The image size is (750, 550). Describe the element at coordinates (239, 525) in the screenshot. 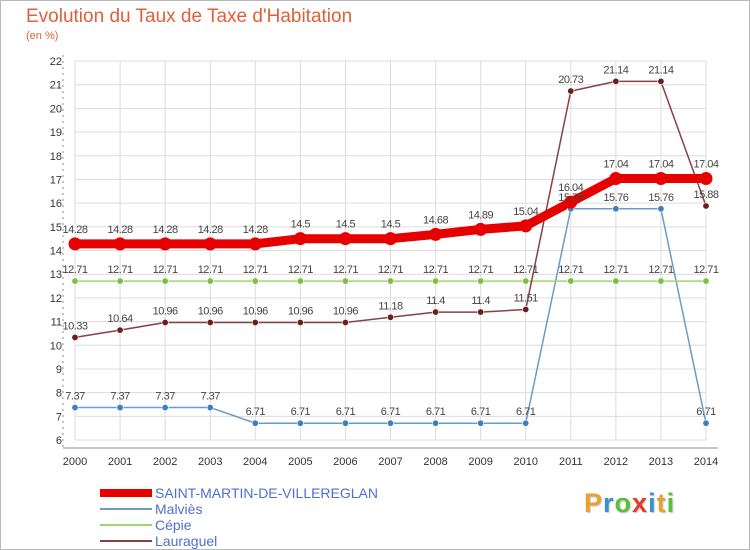

I see `legend-item: Cépie` at that location.